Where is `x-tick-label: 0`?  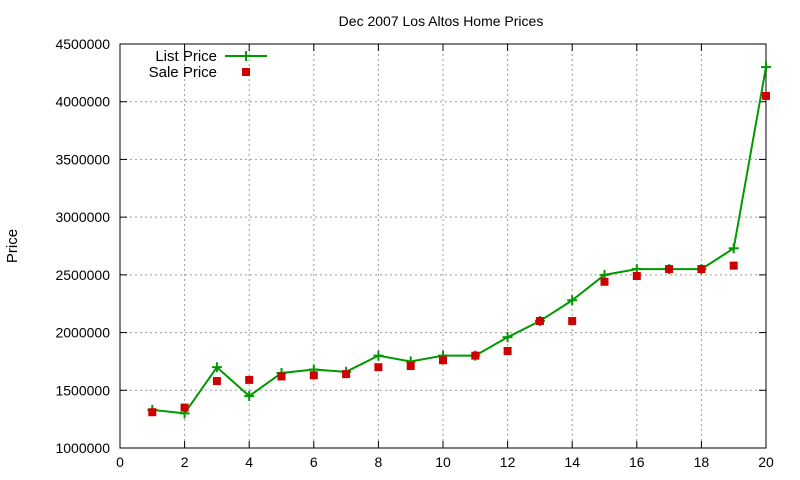
x-tick-label: 0 is located at coordinates (120, 462).